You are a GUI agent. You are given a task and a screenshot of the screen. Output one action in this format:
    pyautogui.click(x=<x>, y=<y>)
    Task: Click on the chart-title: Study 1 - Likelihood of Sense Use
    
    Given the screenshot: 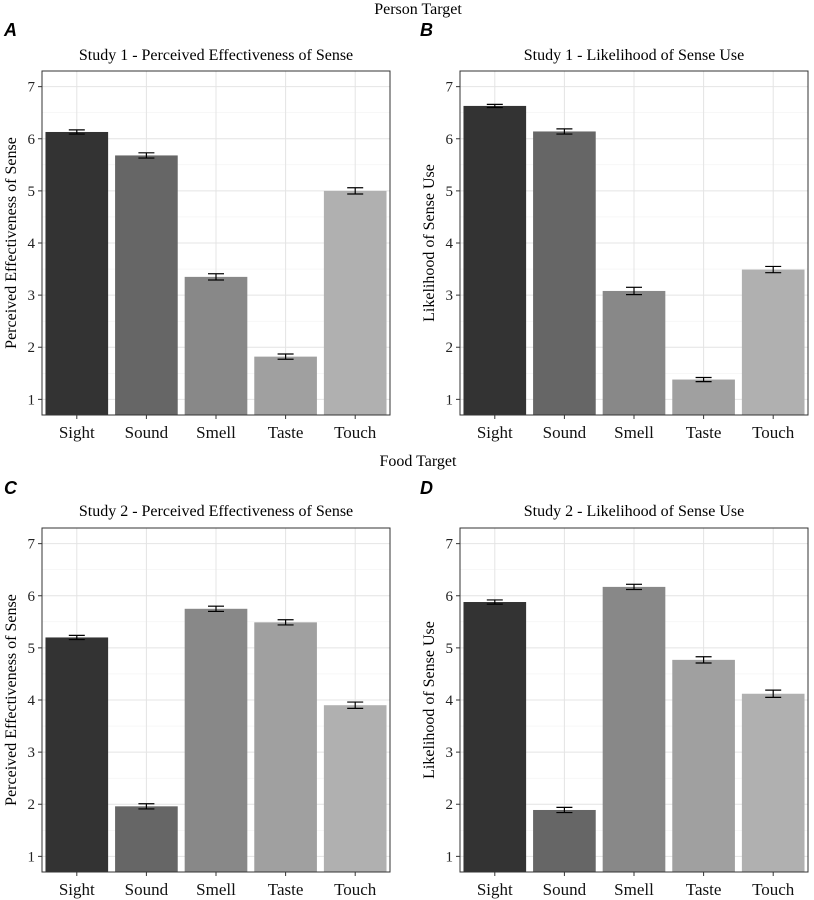 What is the action you would take?
    pyautogui.click(x=634, y=55)
    